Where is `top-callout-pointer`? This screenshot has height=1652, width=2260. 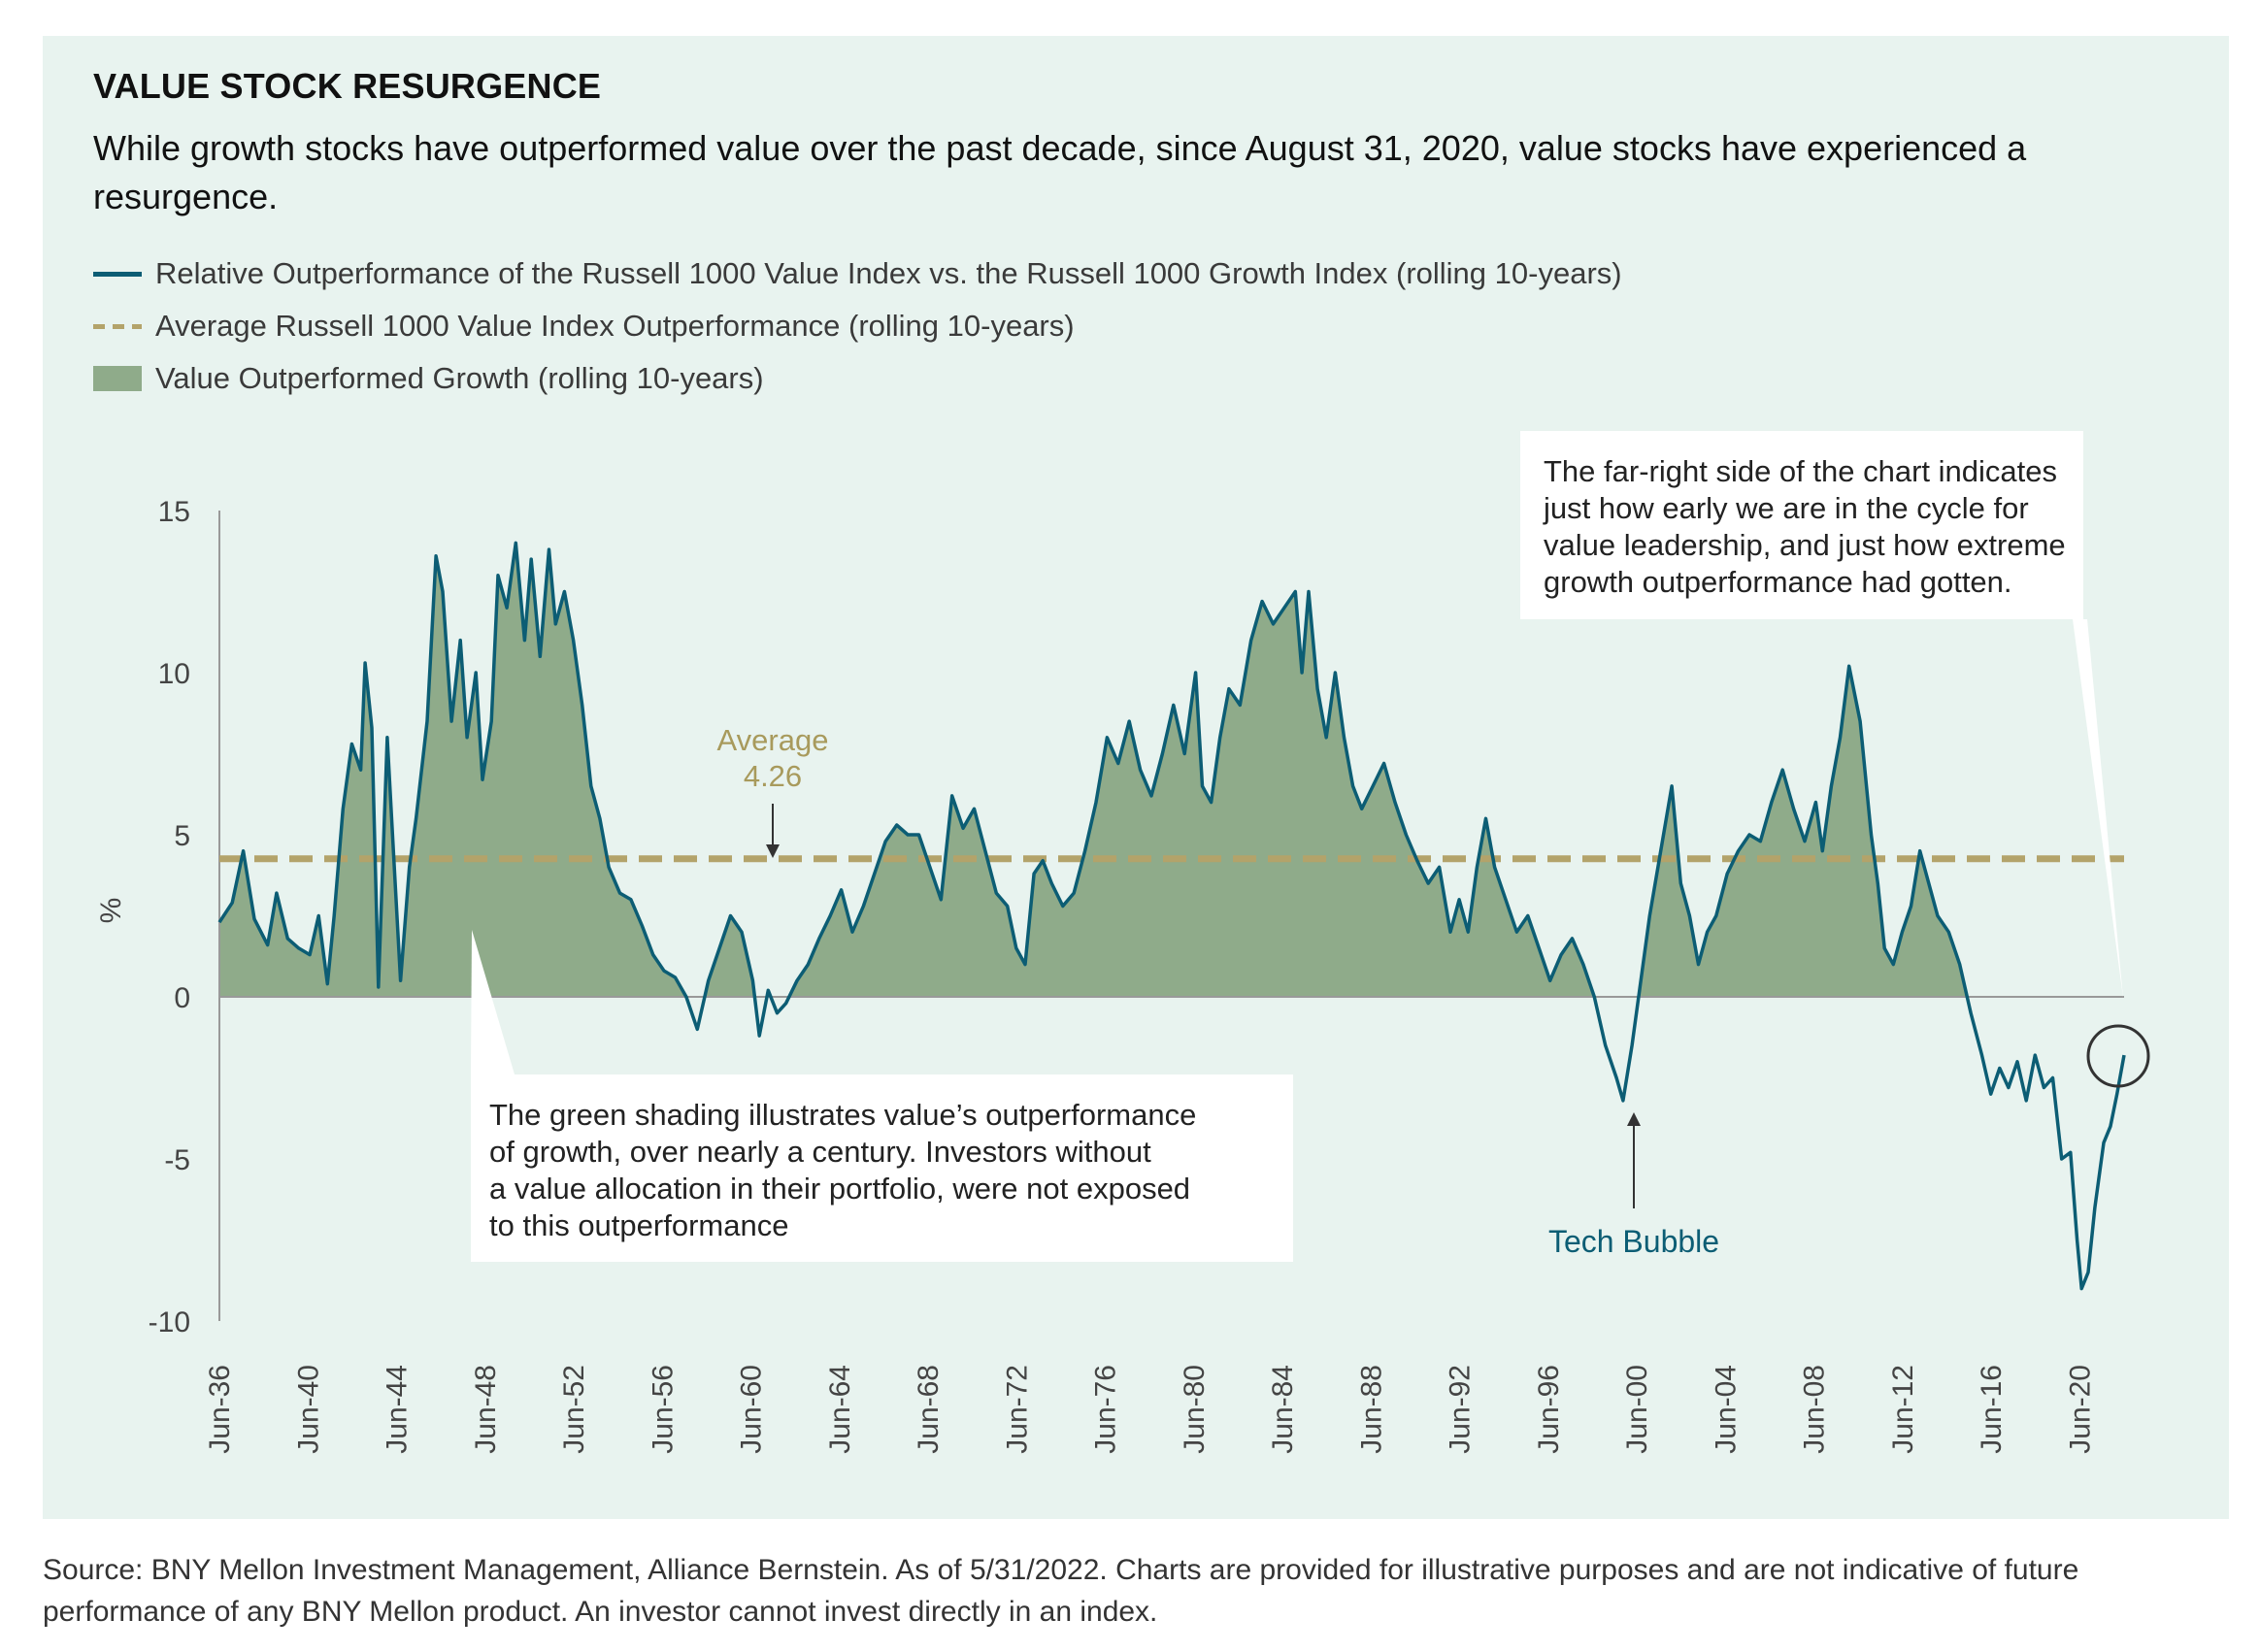 top-callout-pointer is located at coordinates (2098, 808).